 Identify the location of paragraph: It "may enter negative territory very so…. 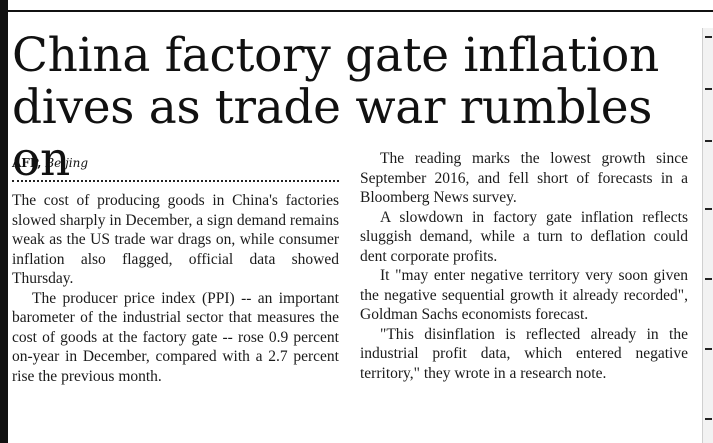
(524, 295).